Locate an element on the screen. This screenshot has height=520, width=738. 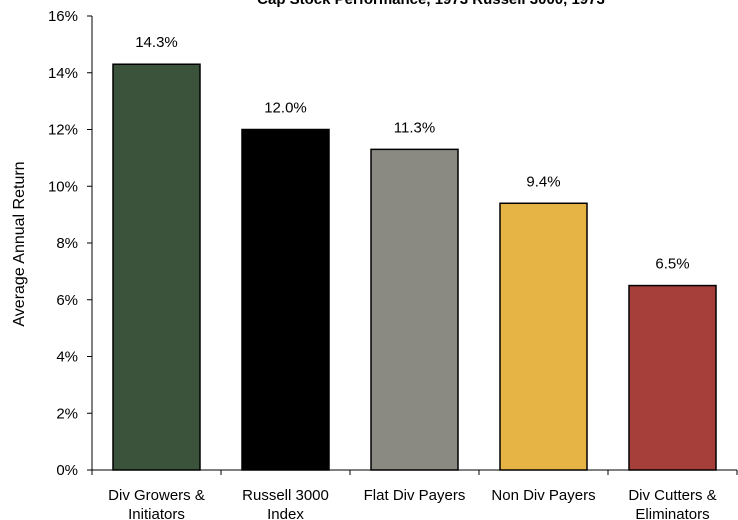
y-tick-label: 6% is located at coordinates (67, 300).